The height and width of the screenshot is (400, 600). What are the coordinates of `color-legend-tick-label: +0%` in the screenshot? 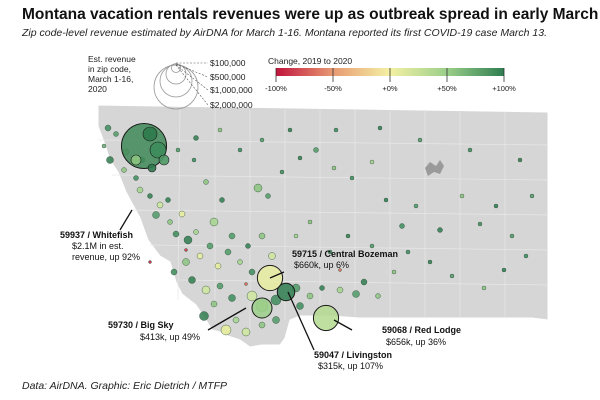 It's located at (390, 88).